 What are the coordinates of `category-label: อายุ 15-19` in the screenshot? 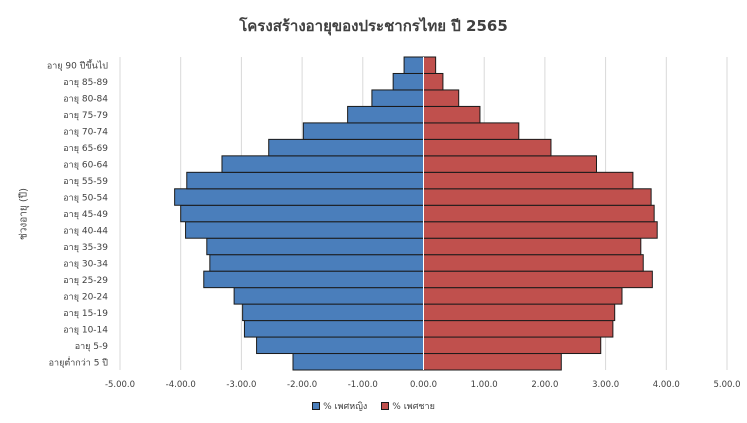 It's located at (85, 314).